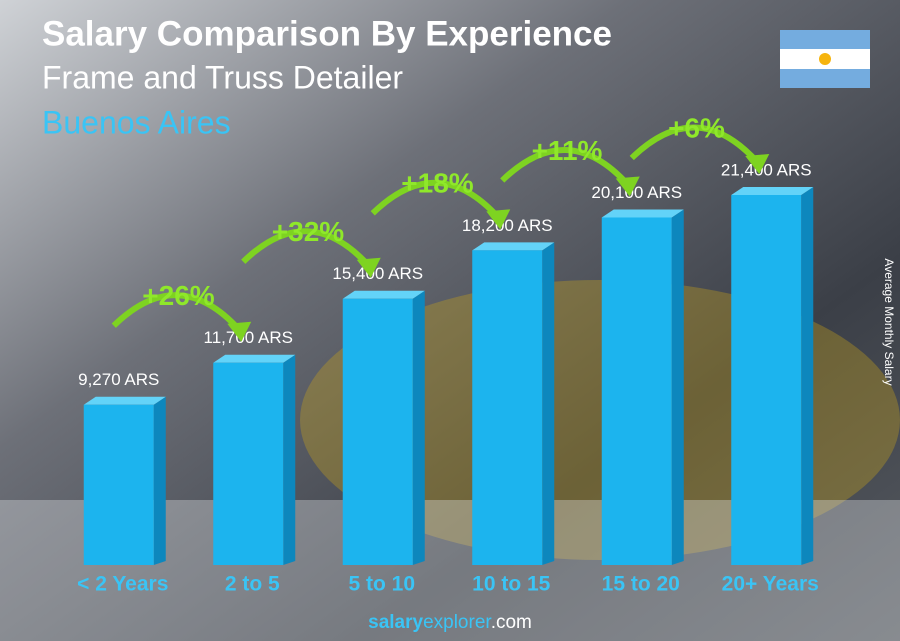  Describe the element at coordinates (641, 584) in the screenshot. I see `x-tick-label: 15 to 20` at that location.